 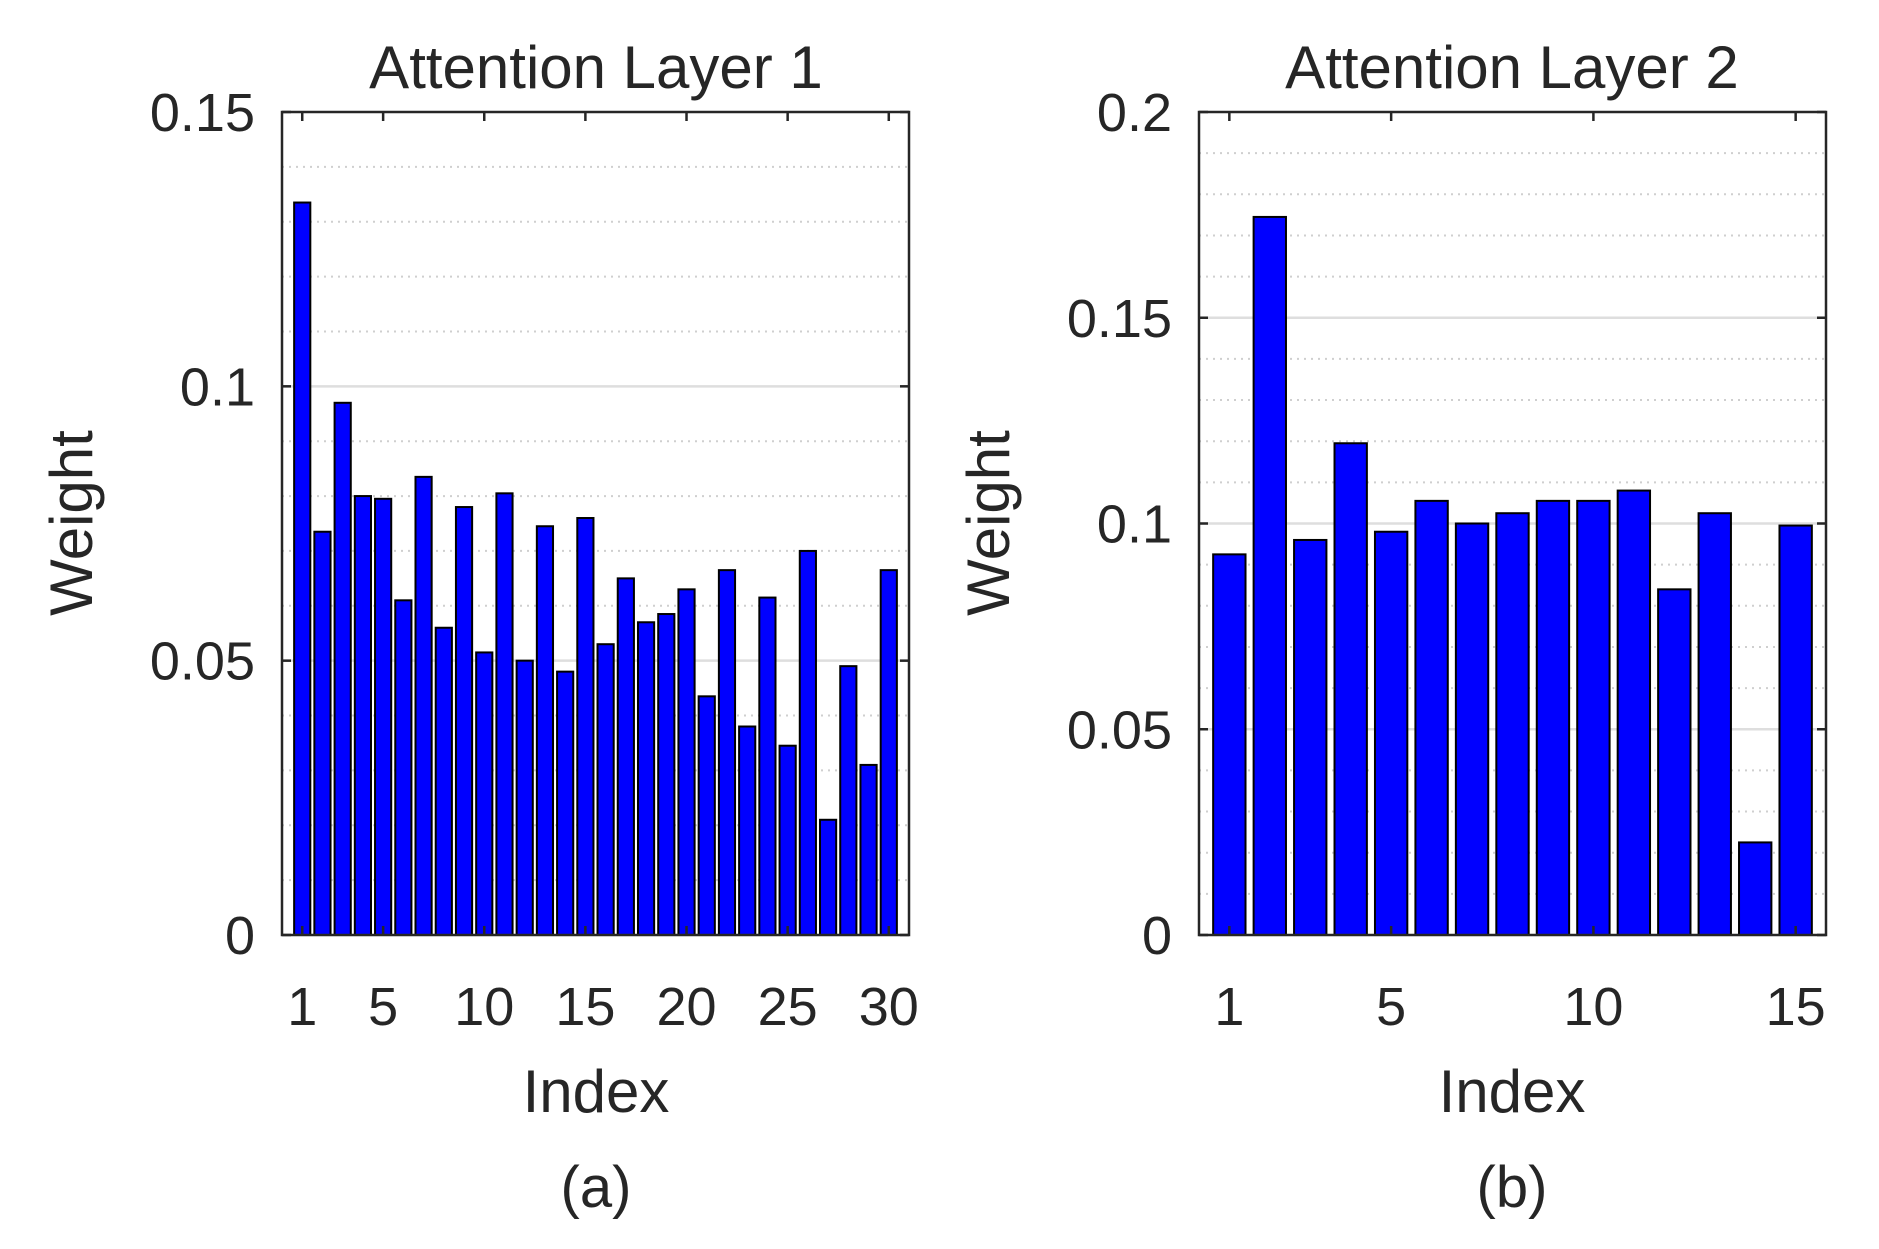 What do you see at coordinates (1134, 113) in the screenshot?
I see `y-tick-label: 0.2` at bounding box center [1134, 113].